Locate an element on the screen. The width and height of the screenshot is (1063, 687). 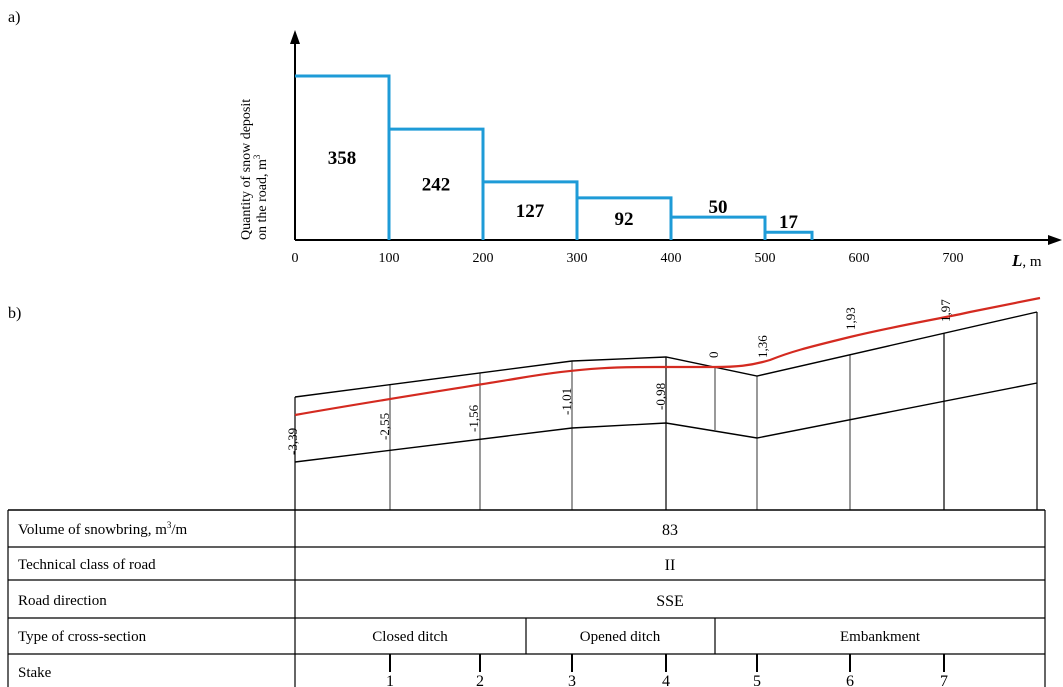
row-label-volume: Volume of snowbring, m3/m is located at coordinates (103, 529).